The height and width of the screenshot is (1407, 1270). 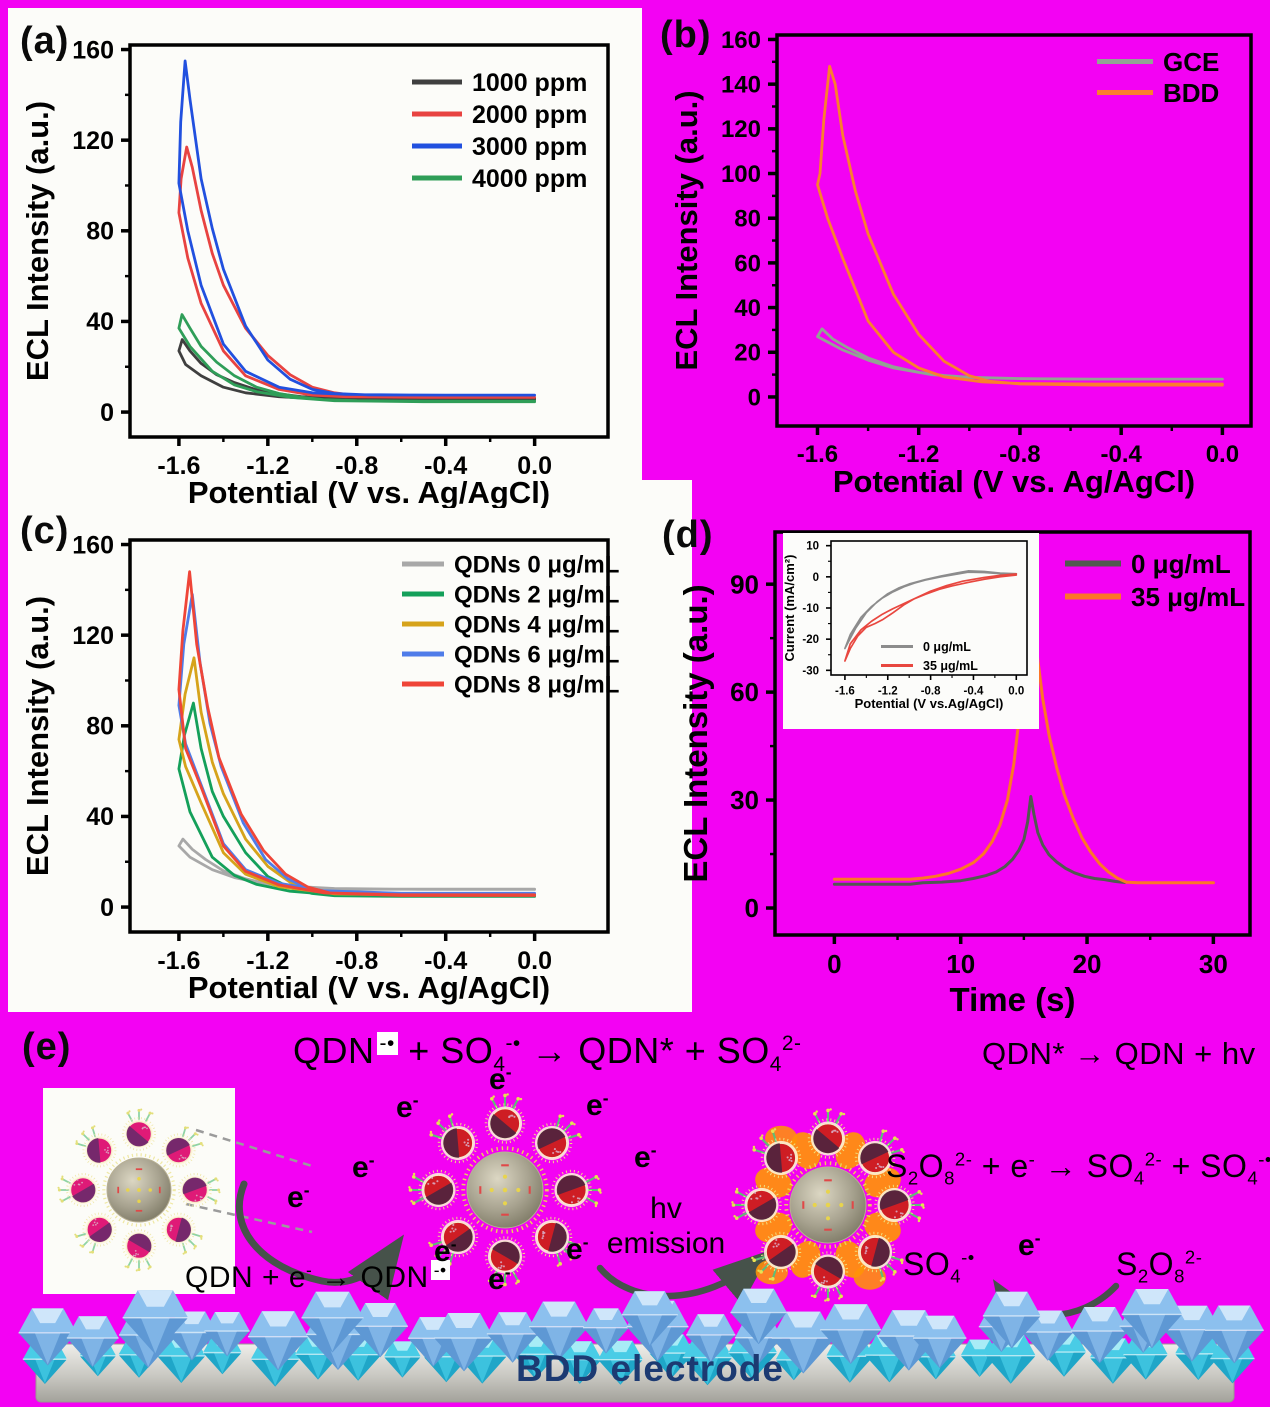 I want to click on series-qdns-8-g-ml, so click(x=356, y=733).